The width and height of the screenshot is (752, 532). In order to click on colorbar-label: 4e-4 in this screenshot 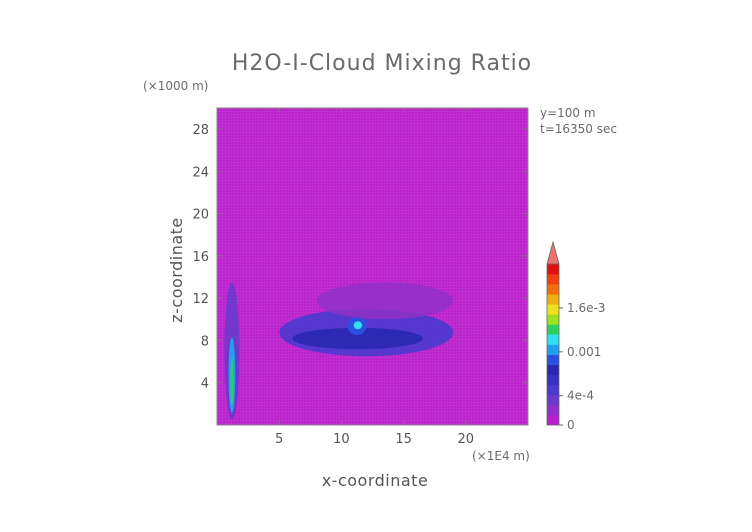, I will do `click(580, 396)`.